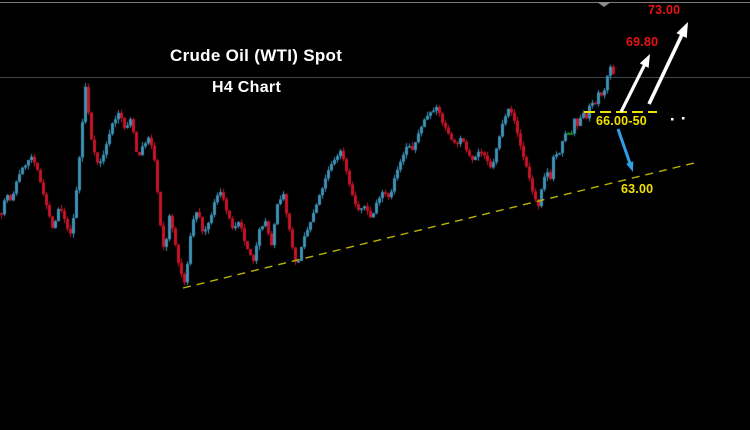 This screenshot has width=750, height=430. I want to click on upper-target-price-label: 73.00, so click(664, 10).